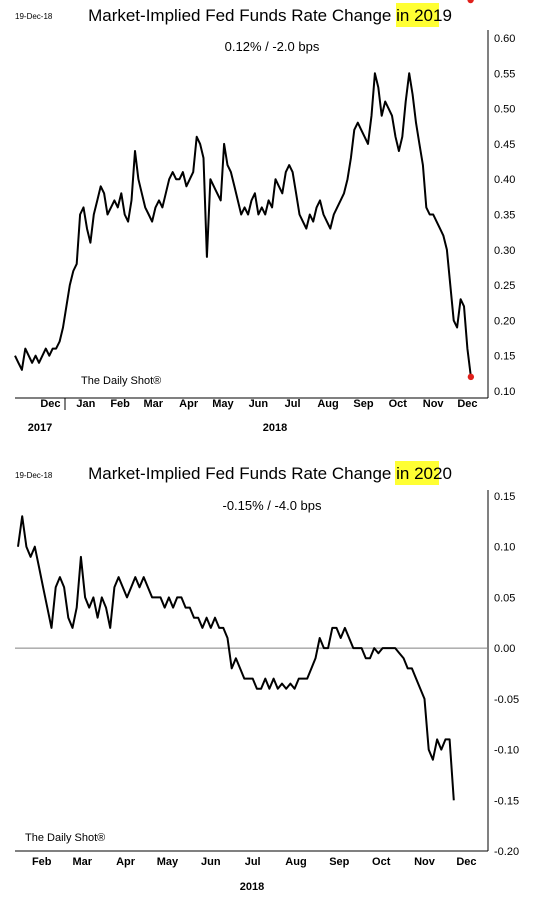  Describe the element at coordinates (40, 428) in the screenshot. I see `year-label-2017: 2017` at that location.